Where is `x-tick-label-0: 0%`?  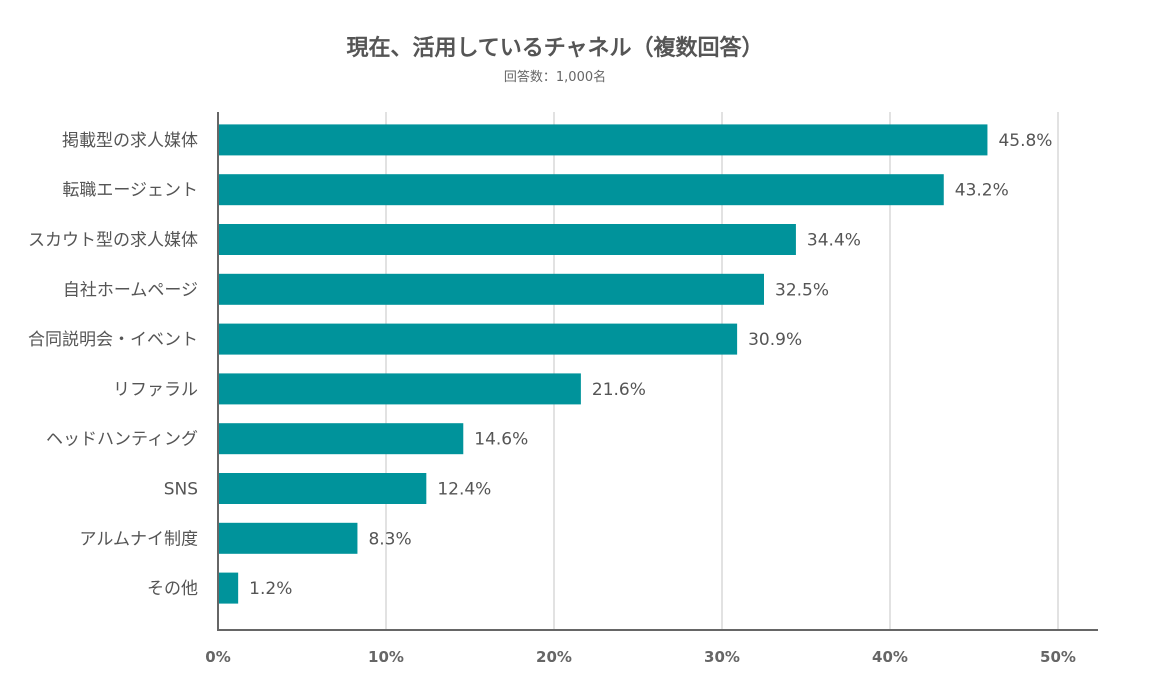
x-tick-label-0: 0% is located at coordinates (217, 657).